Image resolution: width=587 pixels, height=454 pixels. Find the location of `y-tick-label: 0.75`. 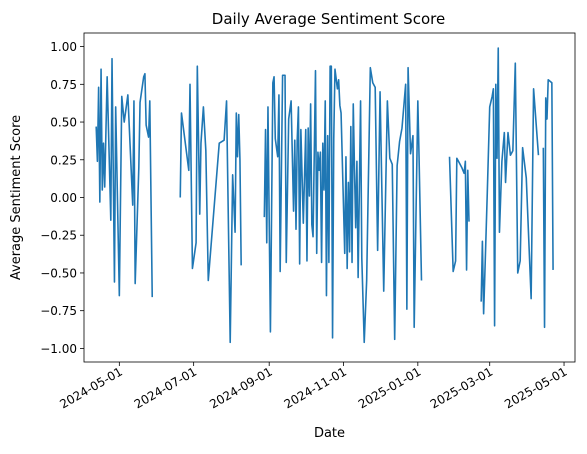

y-tick-label: 0.75 is located at coordinates (63, 85).